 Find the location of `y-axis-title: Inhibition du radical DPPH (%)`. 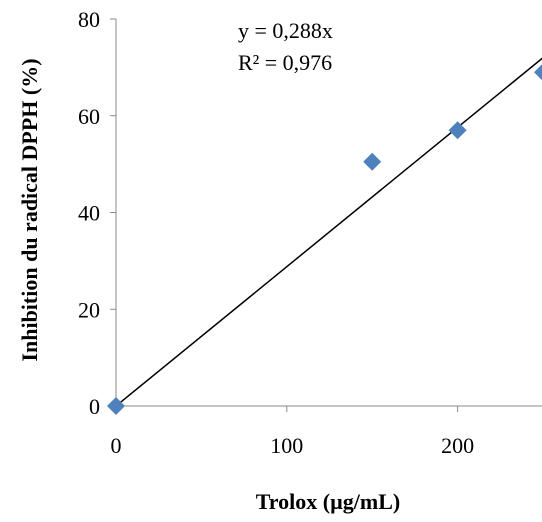

y-axis-title: Inhibition du radical DPPH (%) is located at coordinates (29, 209).